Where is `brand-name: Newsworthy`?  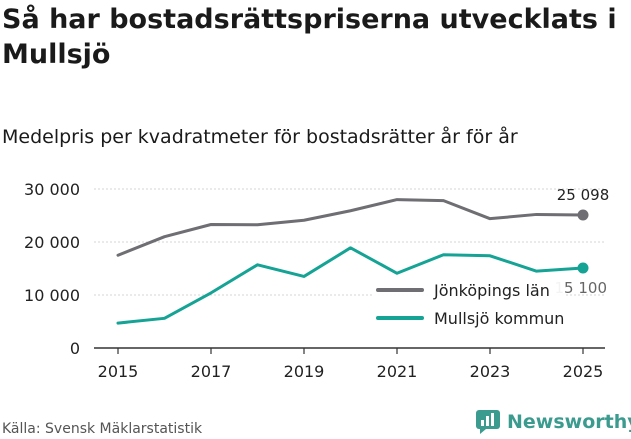 brand-name: Newsworthy is located at coordinates (569, 422).